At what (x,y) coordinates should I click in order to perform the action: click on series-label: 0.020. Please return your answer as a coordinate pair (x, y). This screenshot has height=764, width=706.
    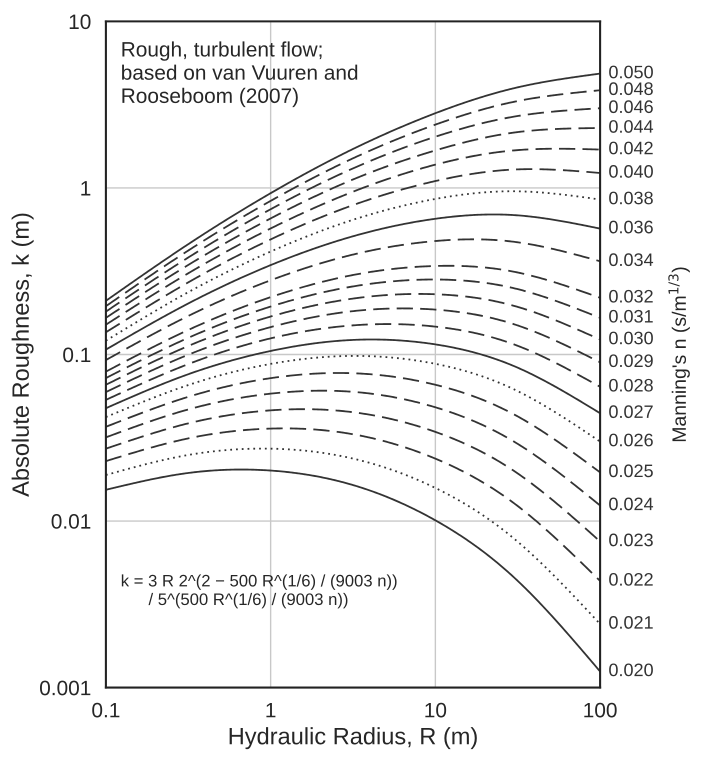
    Looking at the image, I should click on (631, 670).